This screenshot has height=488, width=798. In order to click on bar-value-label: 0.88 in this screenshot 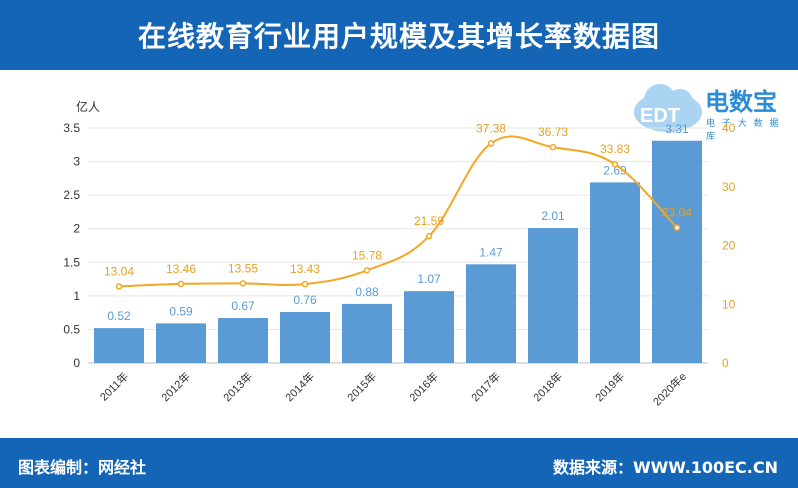, I will do `click(367, 292)`.